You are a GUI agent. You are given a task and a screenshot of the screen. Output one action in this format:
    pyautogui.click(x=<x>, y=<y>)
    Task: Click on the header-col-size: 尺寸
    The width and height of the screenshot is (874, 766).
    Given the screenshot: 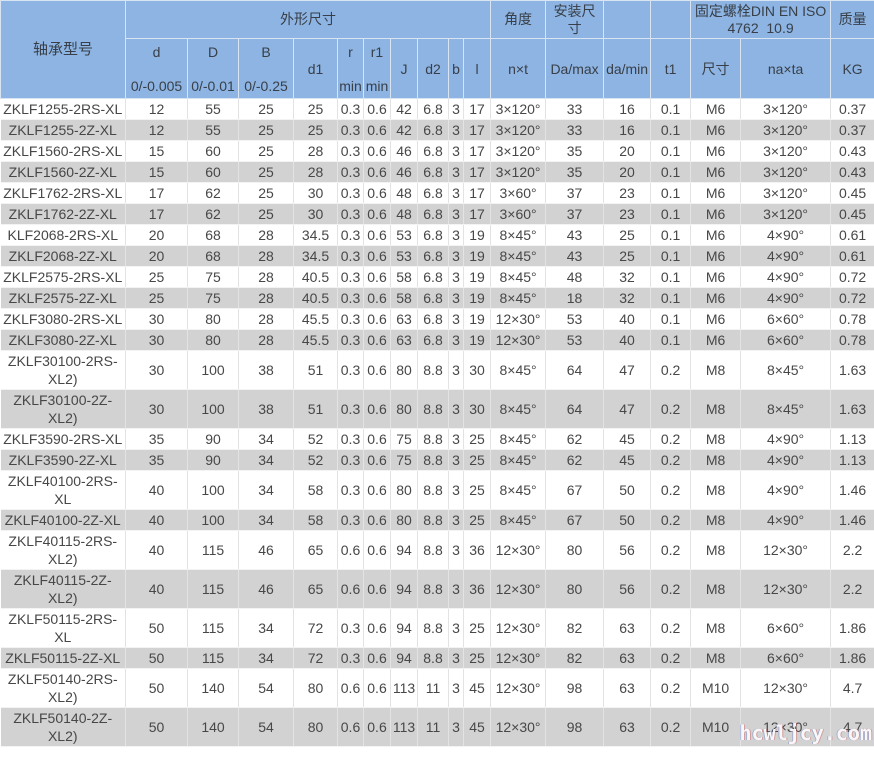 What is the action you would take?
    pyautogui.click(x=716, y=68)
    